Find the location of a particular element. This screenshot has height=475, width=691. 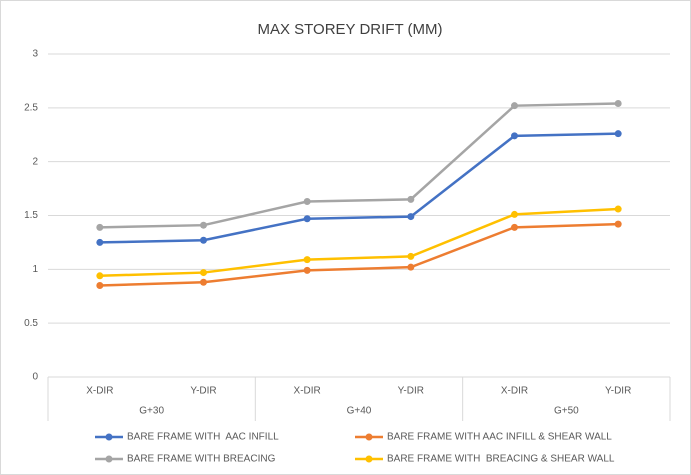

chart-title: MAX STOREY DRIFT (MM) is located at coordinates (349, 29).